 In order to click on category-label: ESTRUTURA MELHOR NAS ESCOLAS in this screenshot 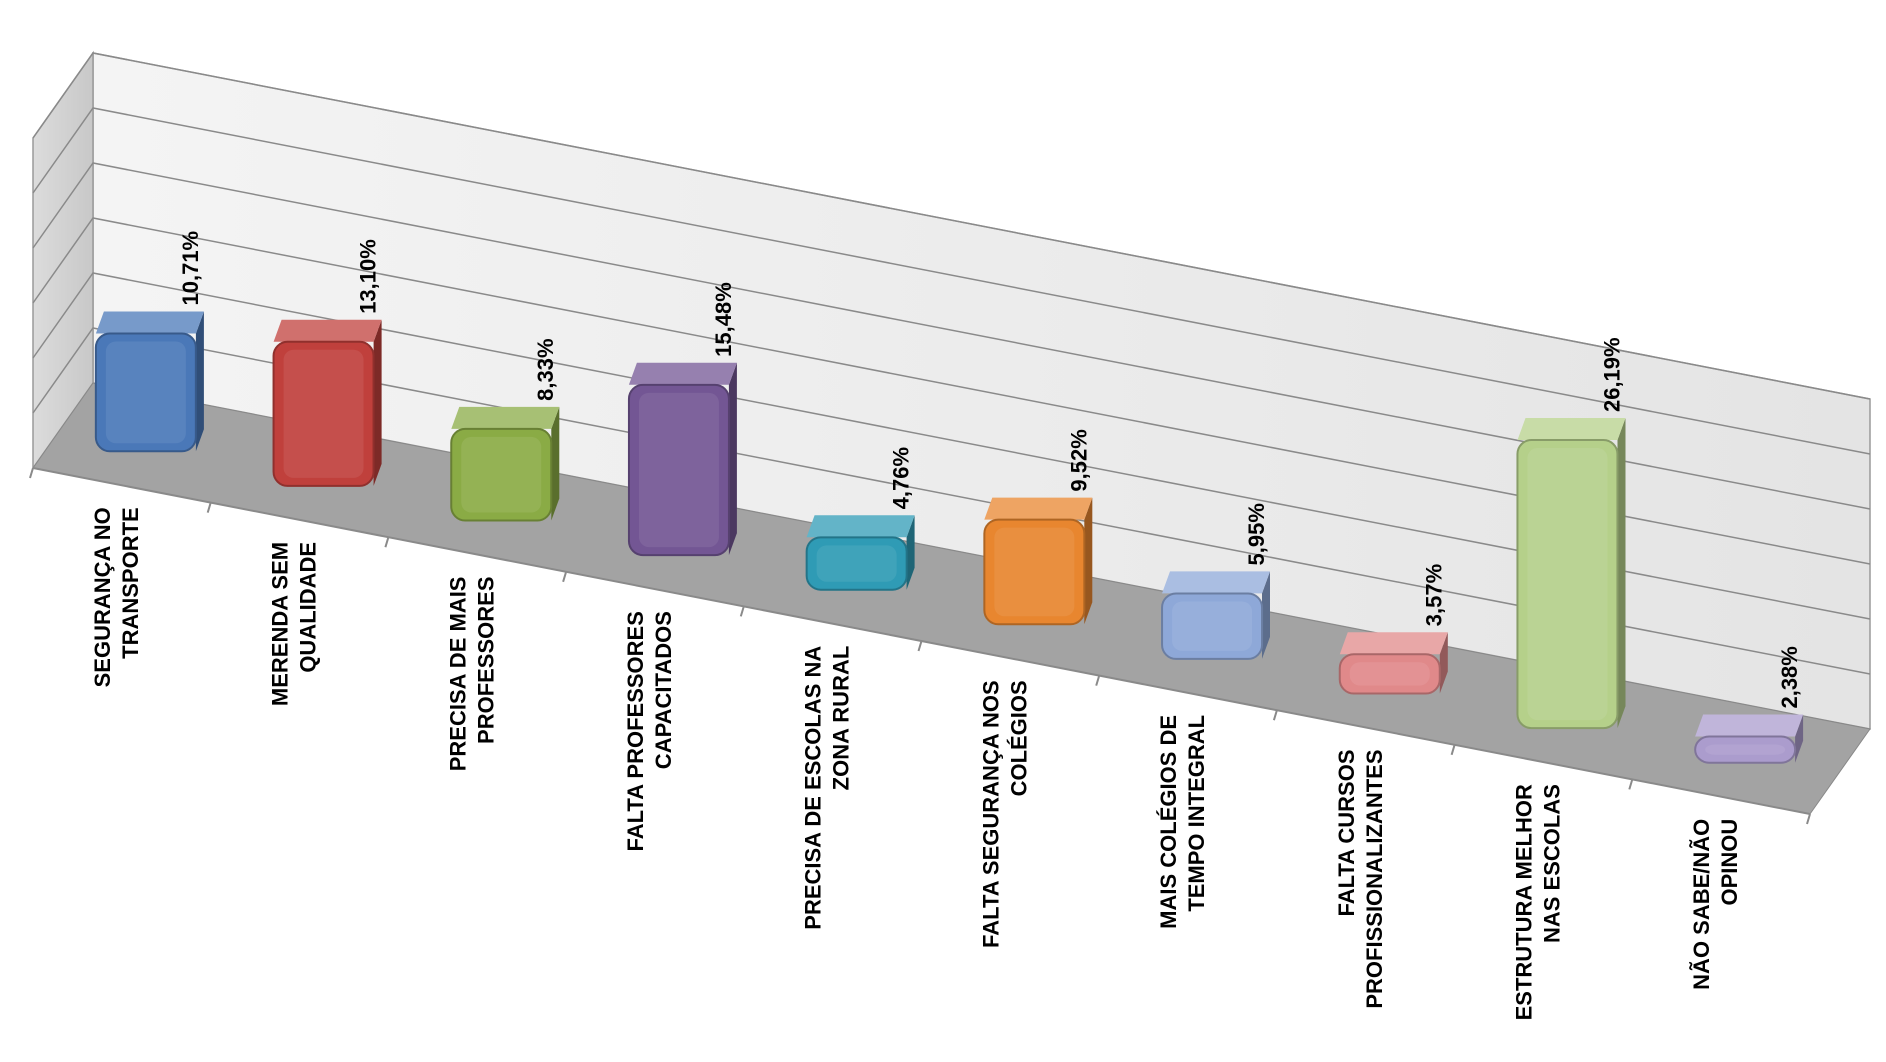, I will do `click(1537, 902)`.